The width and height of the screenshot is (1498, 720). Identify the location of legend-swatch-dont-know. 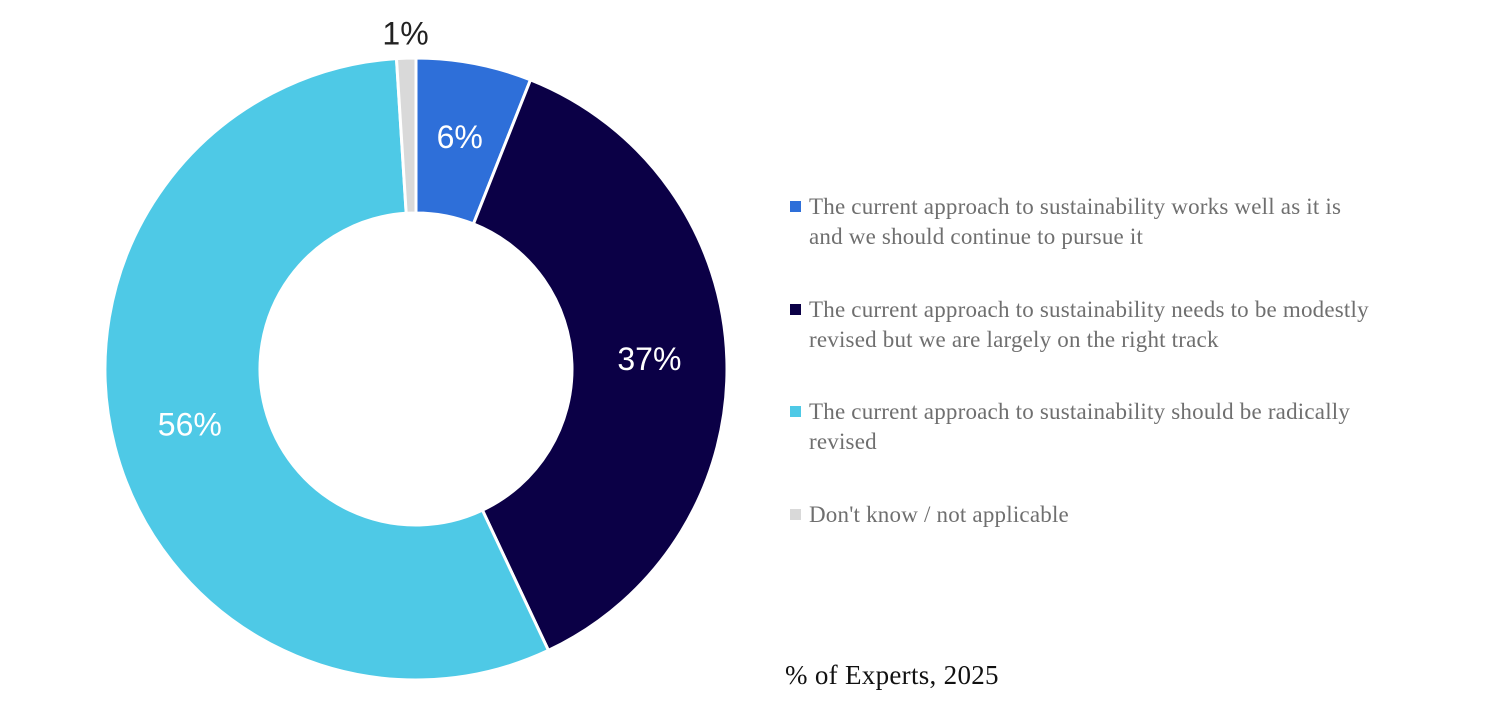
(795, 514).